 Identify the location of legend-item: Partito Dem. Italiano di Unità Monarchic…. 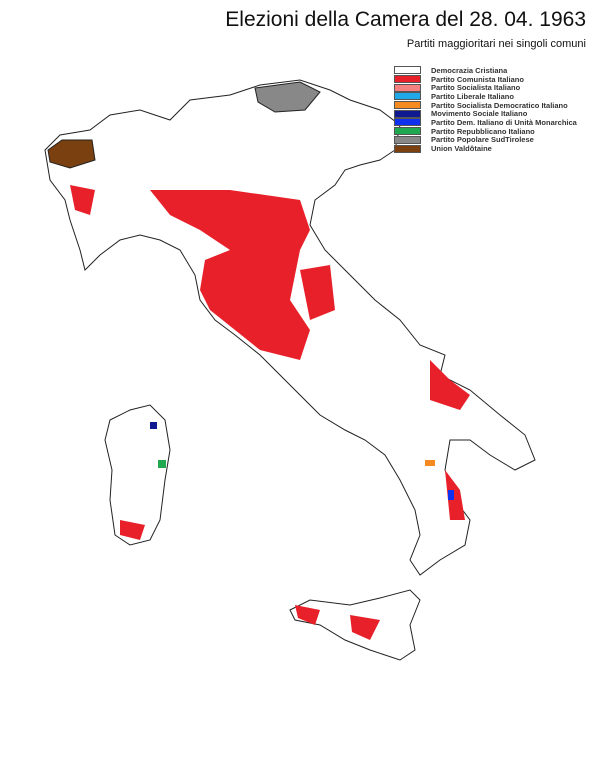
(485, 122).